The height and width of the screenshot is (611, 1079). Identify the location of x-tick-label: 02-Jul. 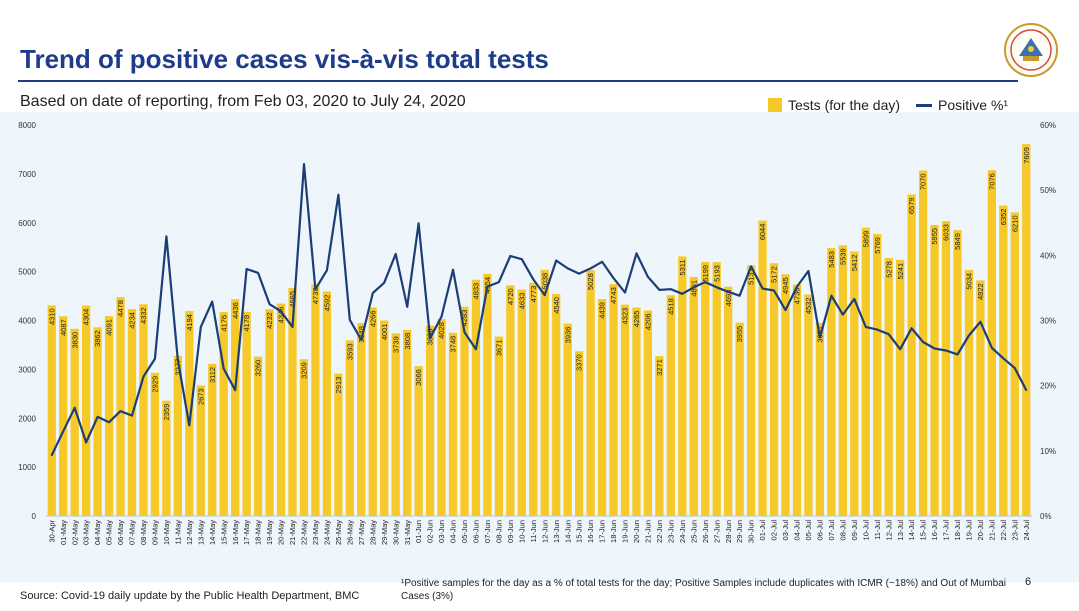
(774, 530).